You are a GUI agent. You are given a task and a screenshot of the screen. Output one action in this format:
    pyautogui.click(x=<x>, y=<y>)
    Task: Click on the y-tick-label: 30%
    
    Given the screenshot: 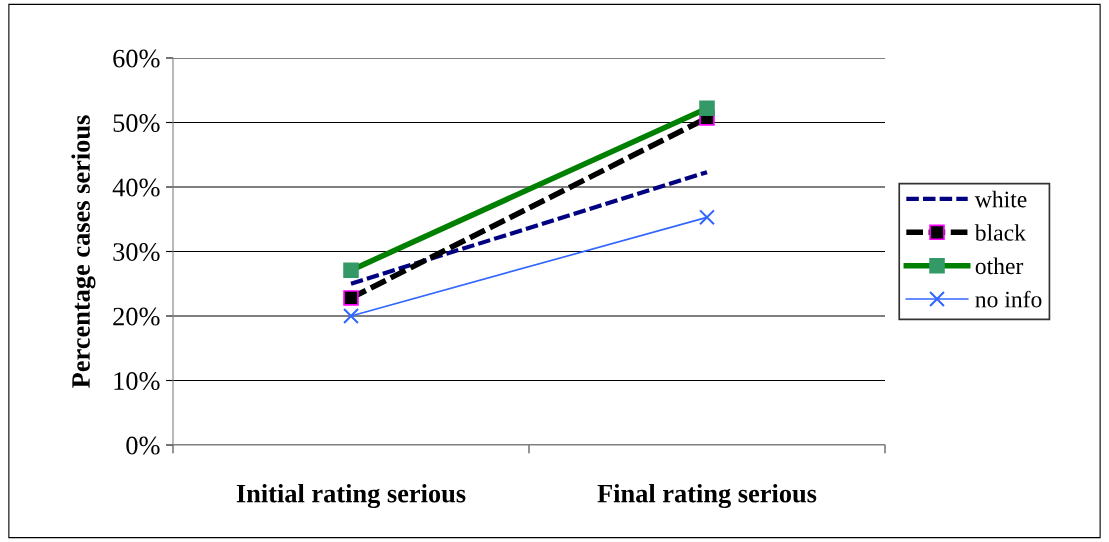 What is the action you would take?
    pyautogui.click(x=136, y=252)
    